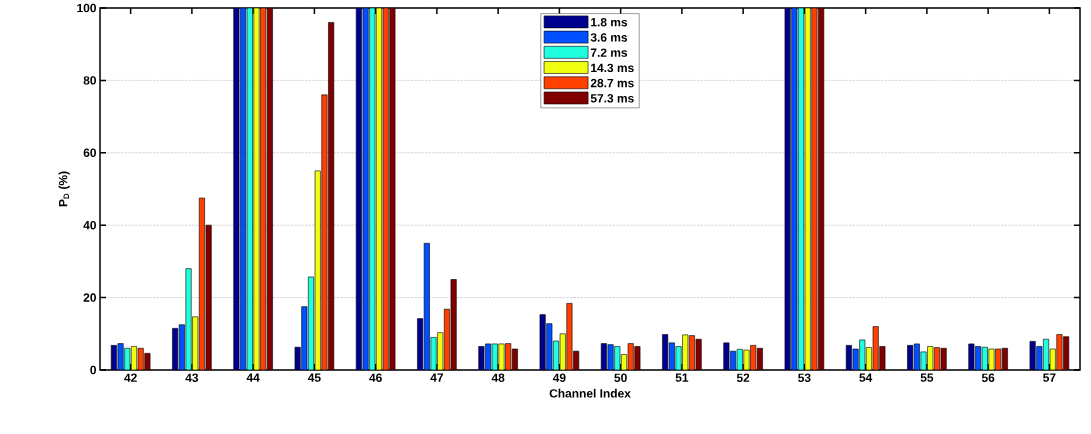 This screenshot has height=434, width=1091. I want to click on x-tick-label: 55, so click(927, 377).